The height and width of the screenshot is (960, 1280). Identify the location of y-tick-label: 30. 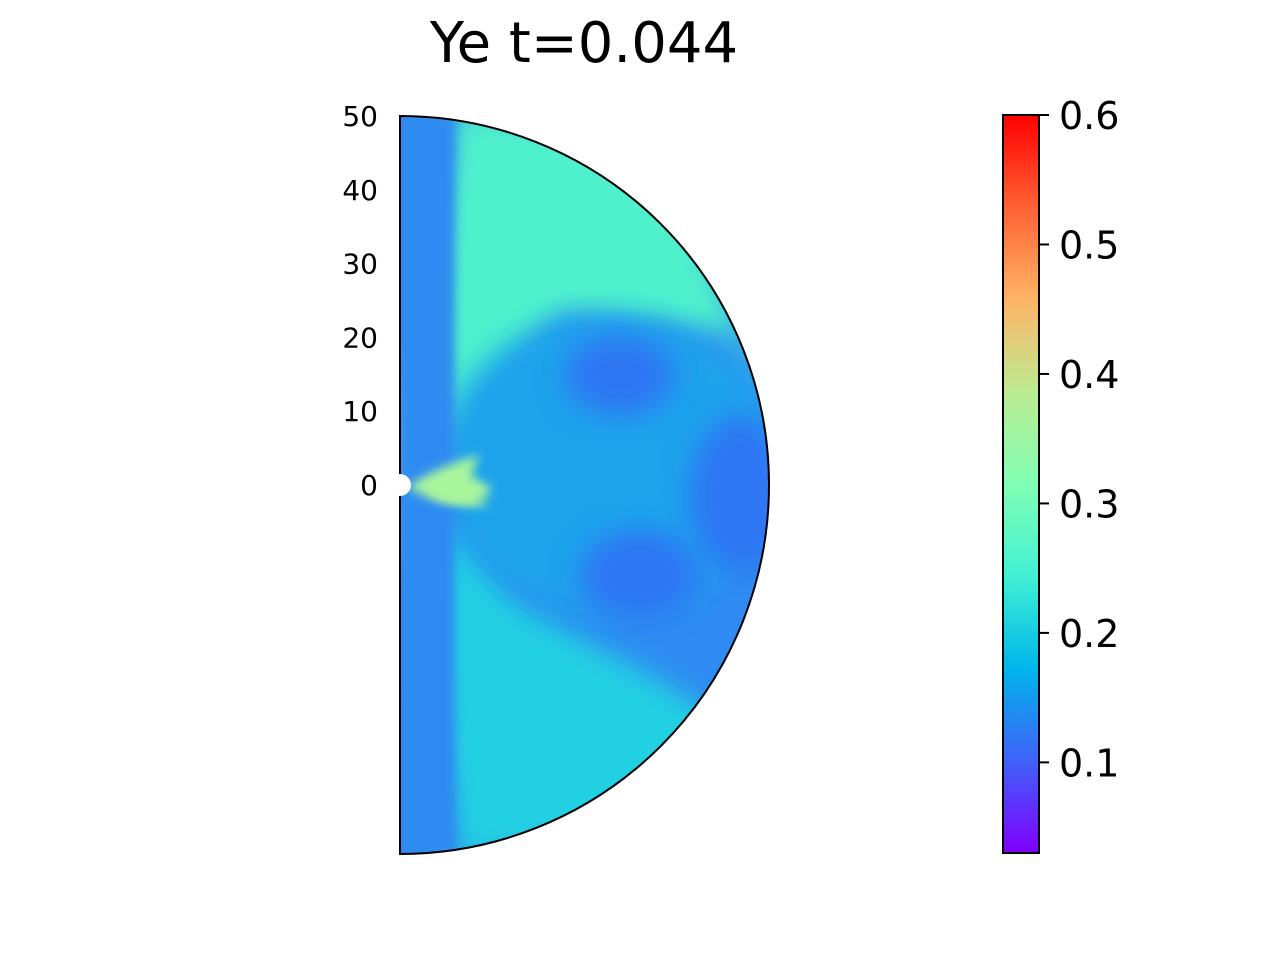
(360, 264).